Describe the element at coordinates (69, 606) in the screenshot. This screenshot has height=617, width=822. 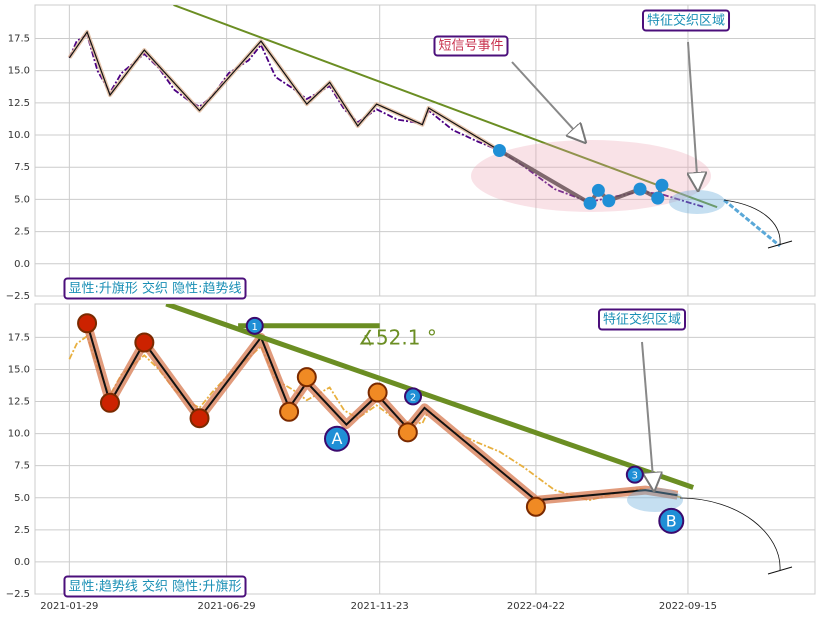
I see `x-tick-label: 2021-01-29` at that location.